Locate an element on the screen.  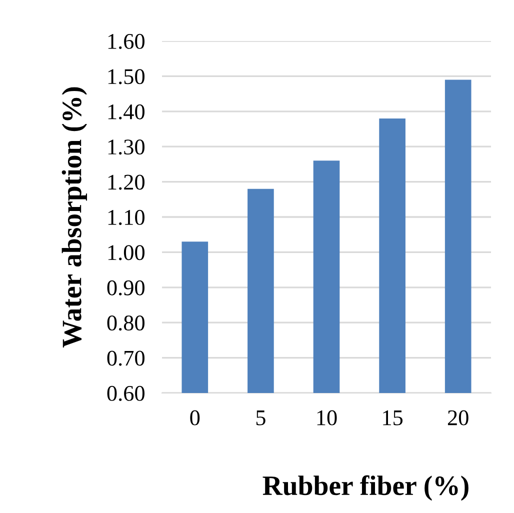
y-tick-label: 0.70 is located at coordinates (125, 358).